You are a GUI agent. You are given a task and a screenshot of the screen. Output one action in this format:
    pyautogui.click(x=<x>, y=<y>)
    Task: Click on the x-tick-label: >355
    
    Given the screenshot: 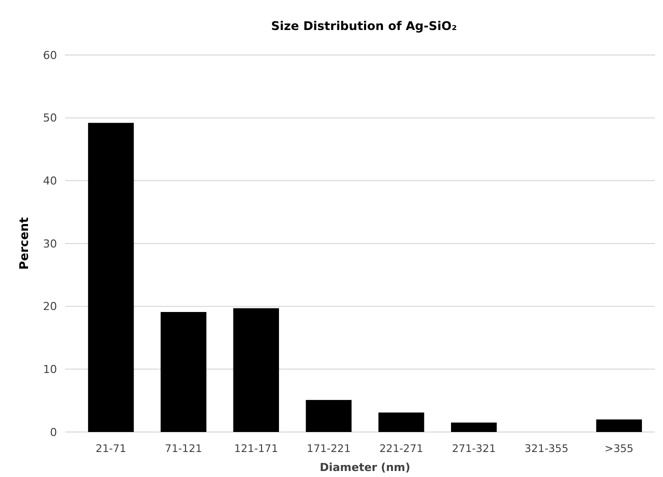 What is the action you would take?
    pyautogui.click(x=619, y=449)
    